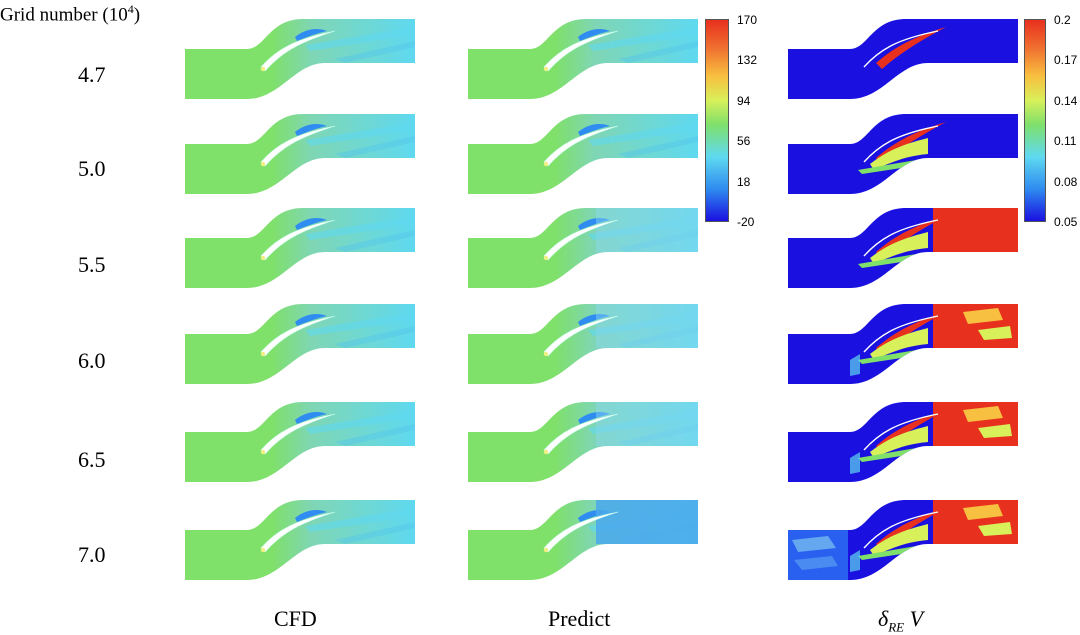 This screenshot has width=1080, height=635. What do you see at coordinates (1066, 60) in the screenshot?
I see `error-tick-0-17: 0.17` at bounding box center [1066, 60].